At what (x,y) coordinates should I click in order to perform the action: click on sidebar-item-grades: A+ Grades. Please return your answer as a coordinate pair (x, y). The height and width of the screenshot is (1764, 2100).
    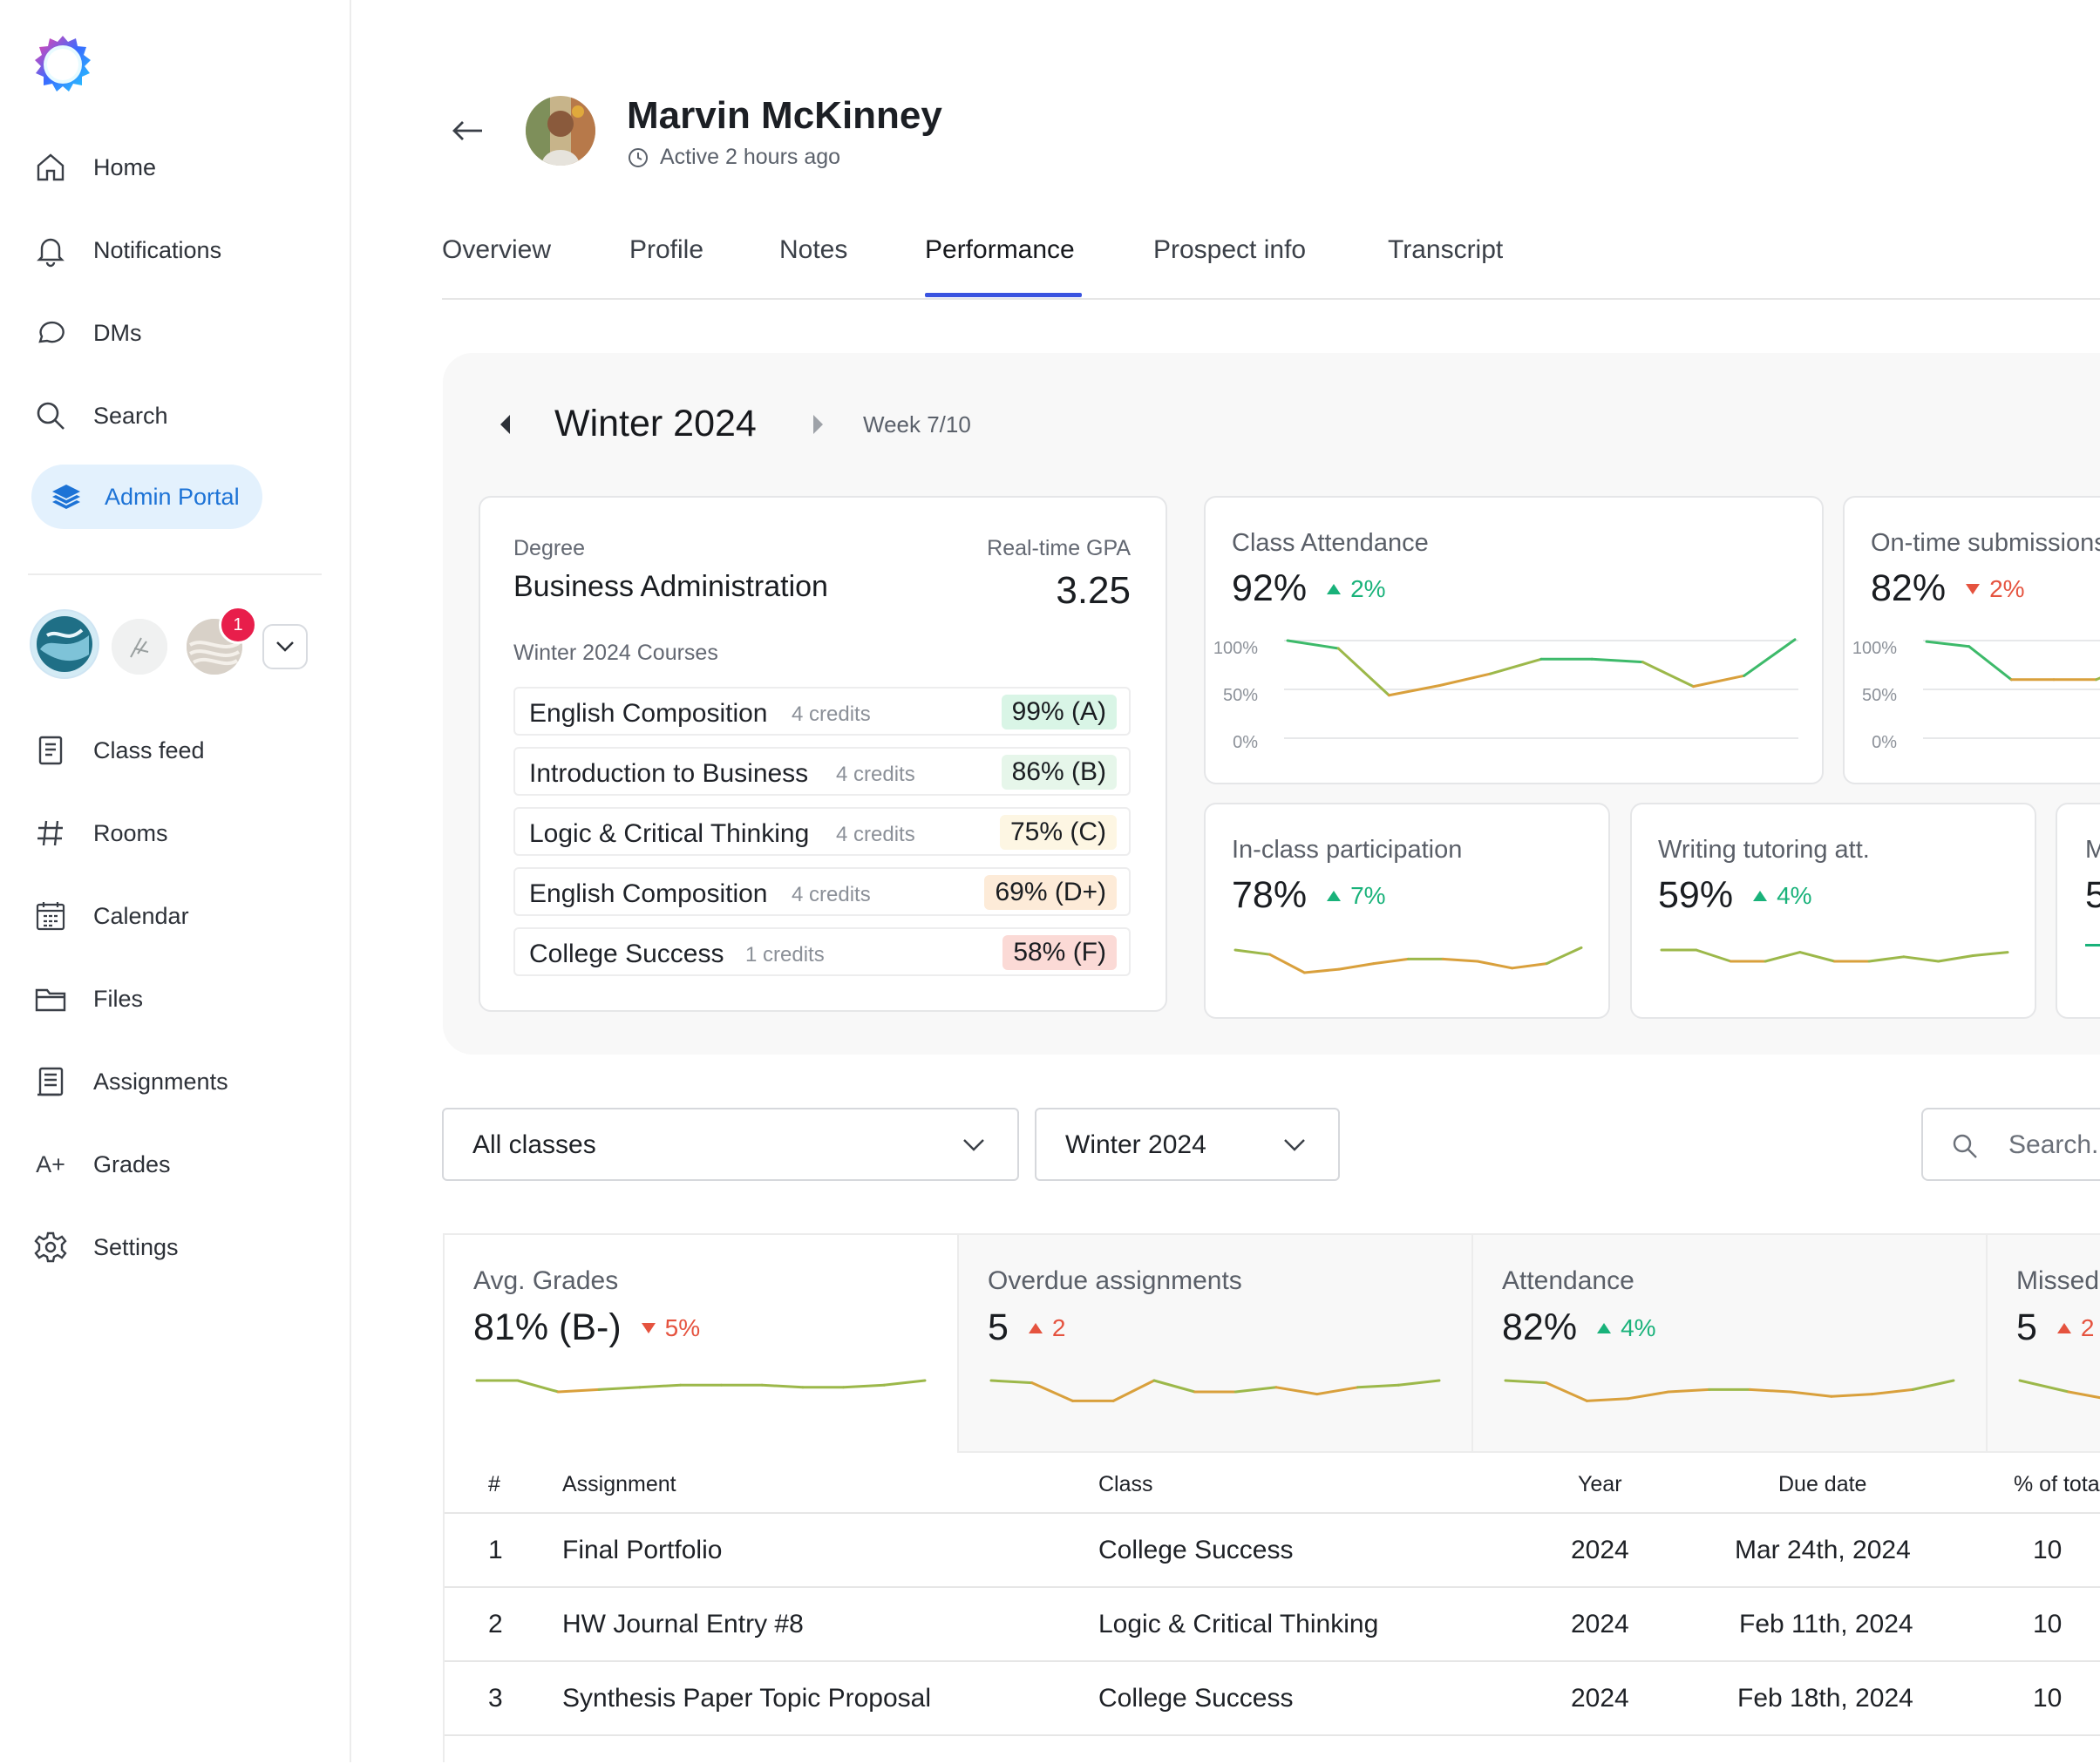
    Looking at the image, I should click on (101, 1164).